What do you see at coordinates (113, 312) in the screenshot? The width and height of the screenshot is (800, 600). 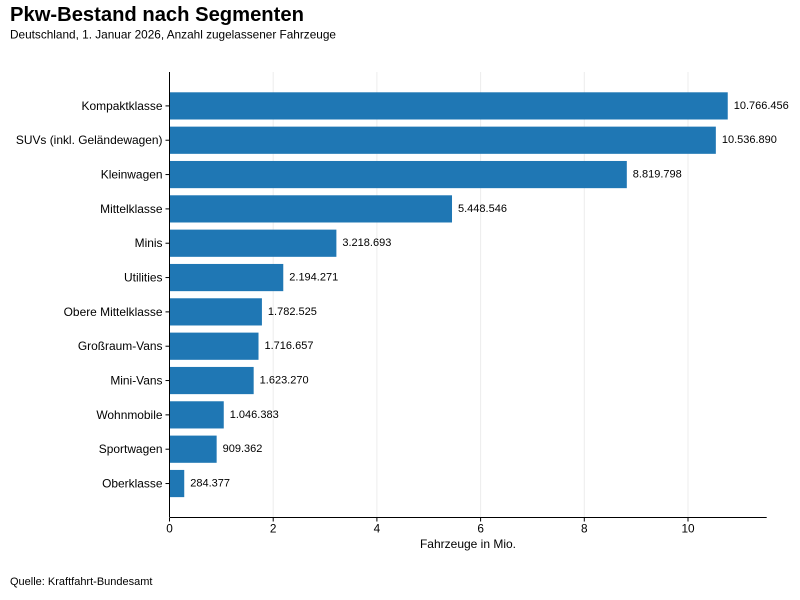 I see `svg-text: Obere Mittelklasse` at bounding box center [113, 312].